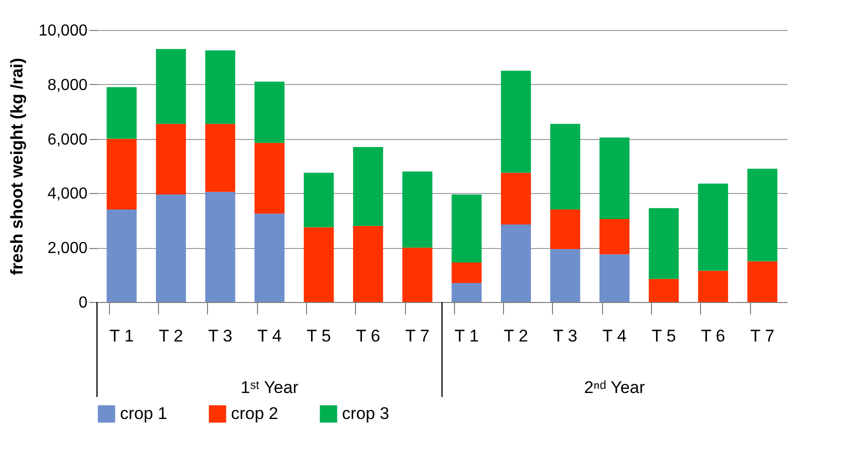 The width and height of the screenshot is (853, 457). What do you see at coordinates (17, 167) in the screenshot?
I see `y-axis-title: fresh shoot weight (kg /rai)` at bounding box center [17, 167].